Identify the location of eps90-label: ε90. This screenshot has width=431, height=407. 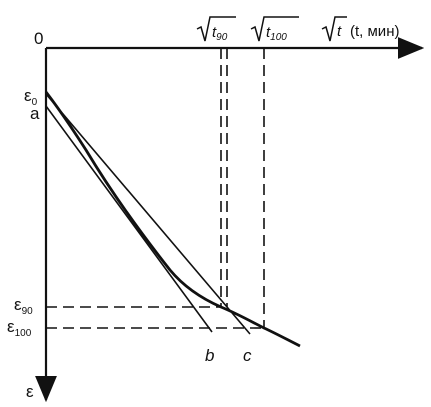
(23, 306).